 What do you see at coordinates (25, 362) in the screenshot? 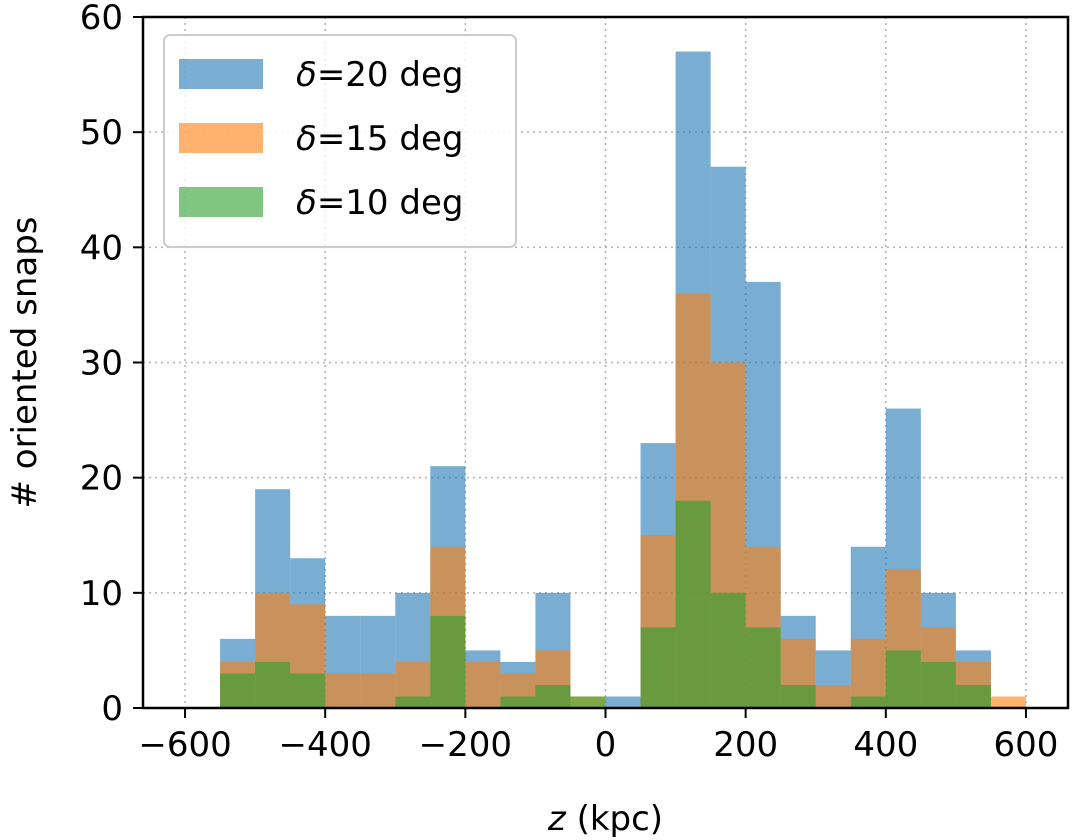
I see `y-axis-title: # oriented snaps` at bounding box center [25, 362].